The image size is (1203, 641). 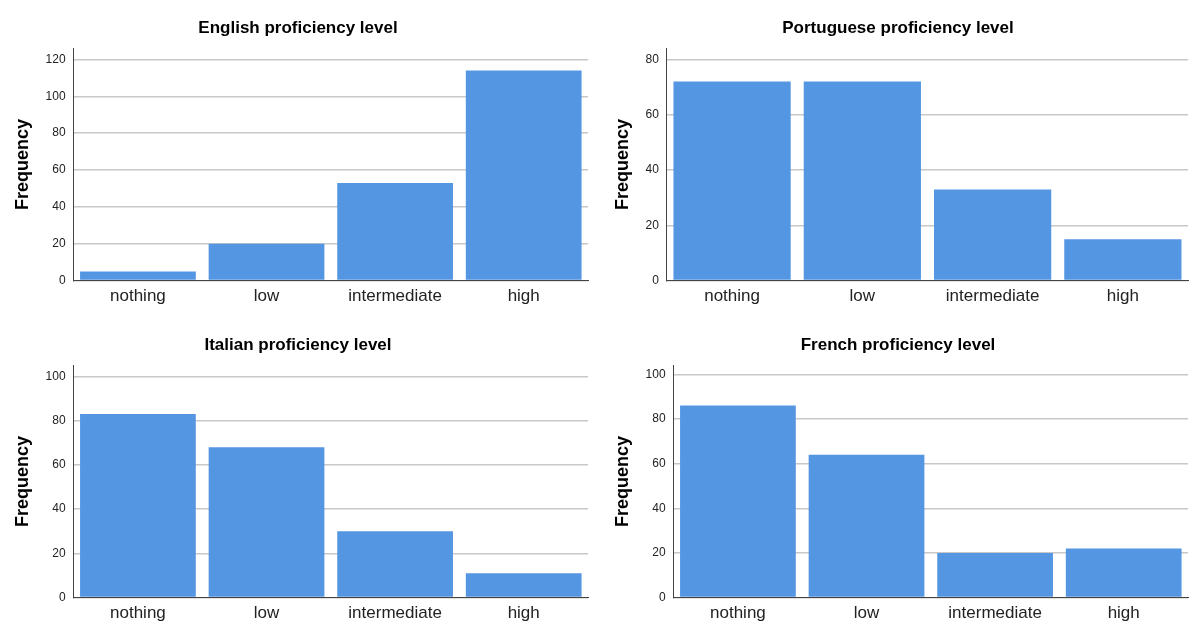 I want to click on chart-title: French proficiency level, so click(x=898, y=344).